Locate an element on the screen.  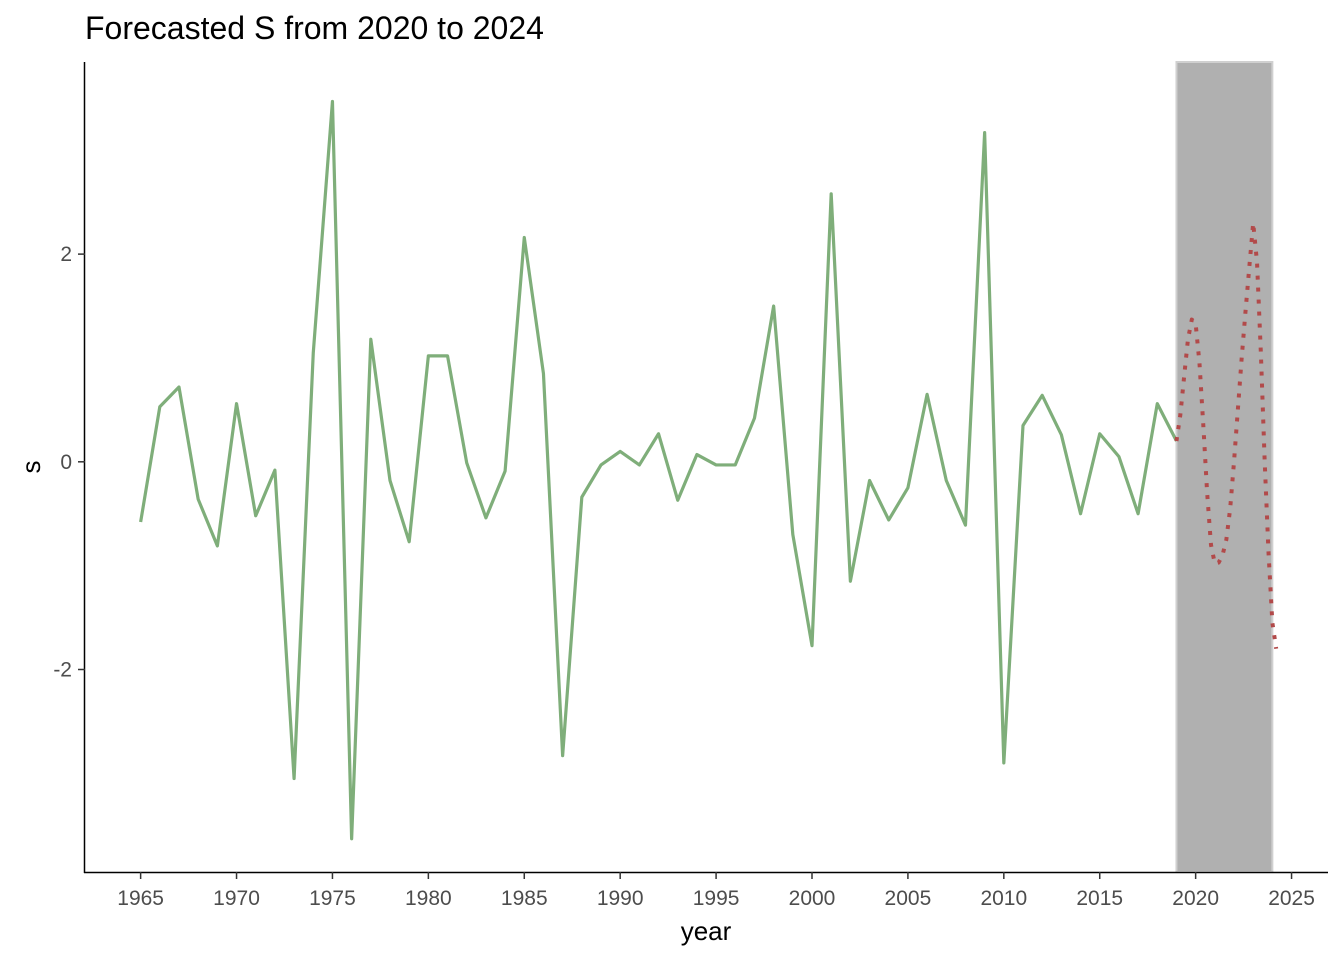
y-tick-label: -2 is located at coordinates (62, 670).